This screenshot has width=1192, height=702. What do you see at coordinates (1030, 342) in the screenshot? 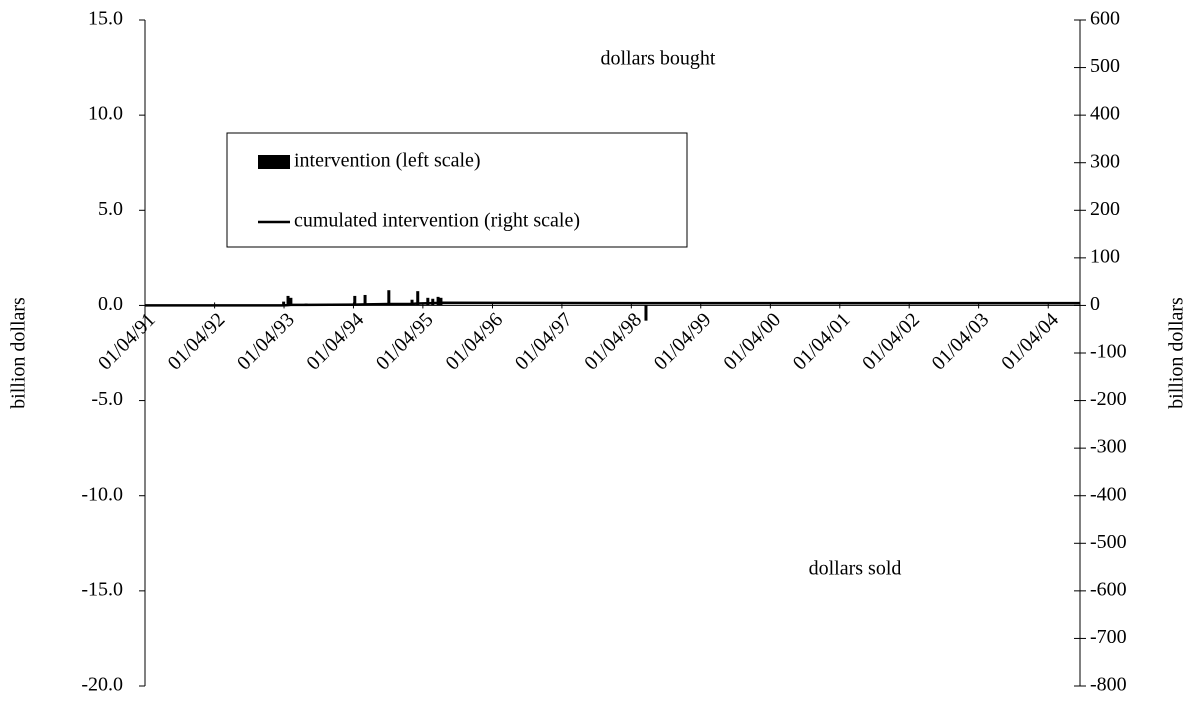
I see `x-tick-label: 01/04/04` at bounding box center [1030, 342].